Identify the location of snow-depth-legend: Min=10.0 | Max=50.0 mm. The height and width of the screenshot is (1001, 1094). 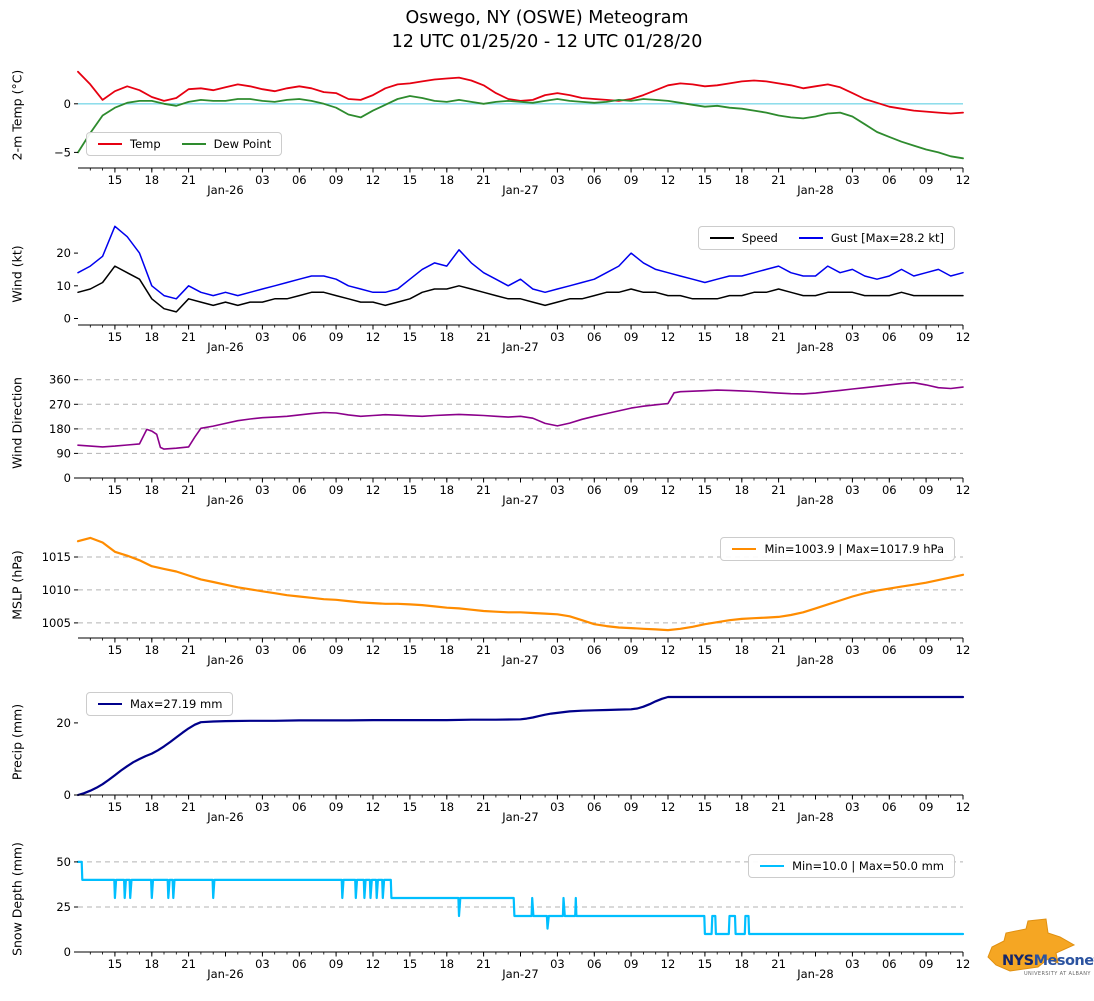
(851, 866).